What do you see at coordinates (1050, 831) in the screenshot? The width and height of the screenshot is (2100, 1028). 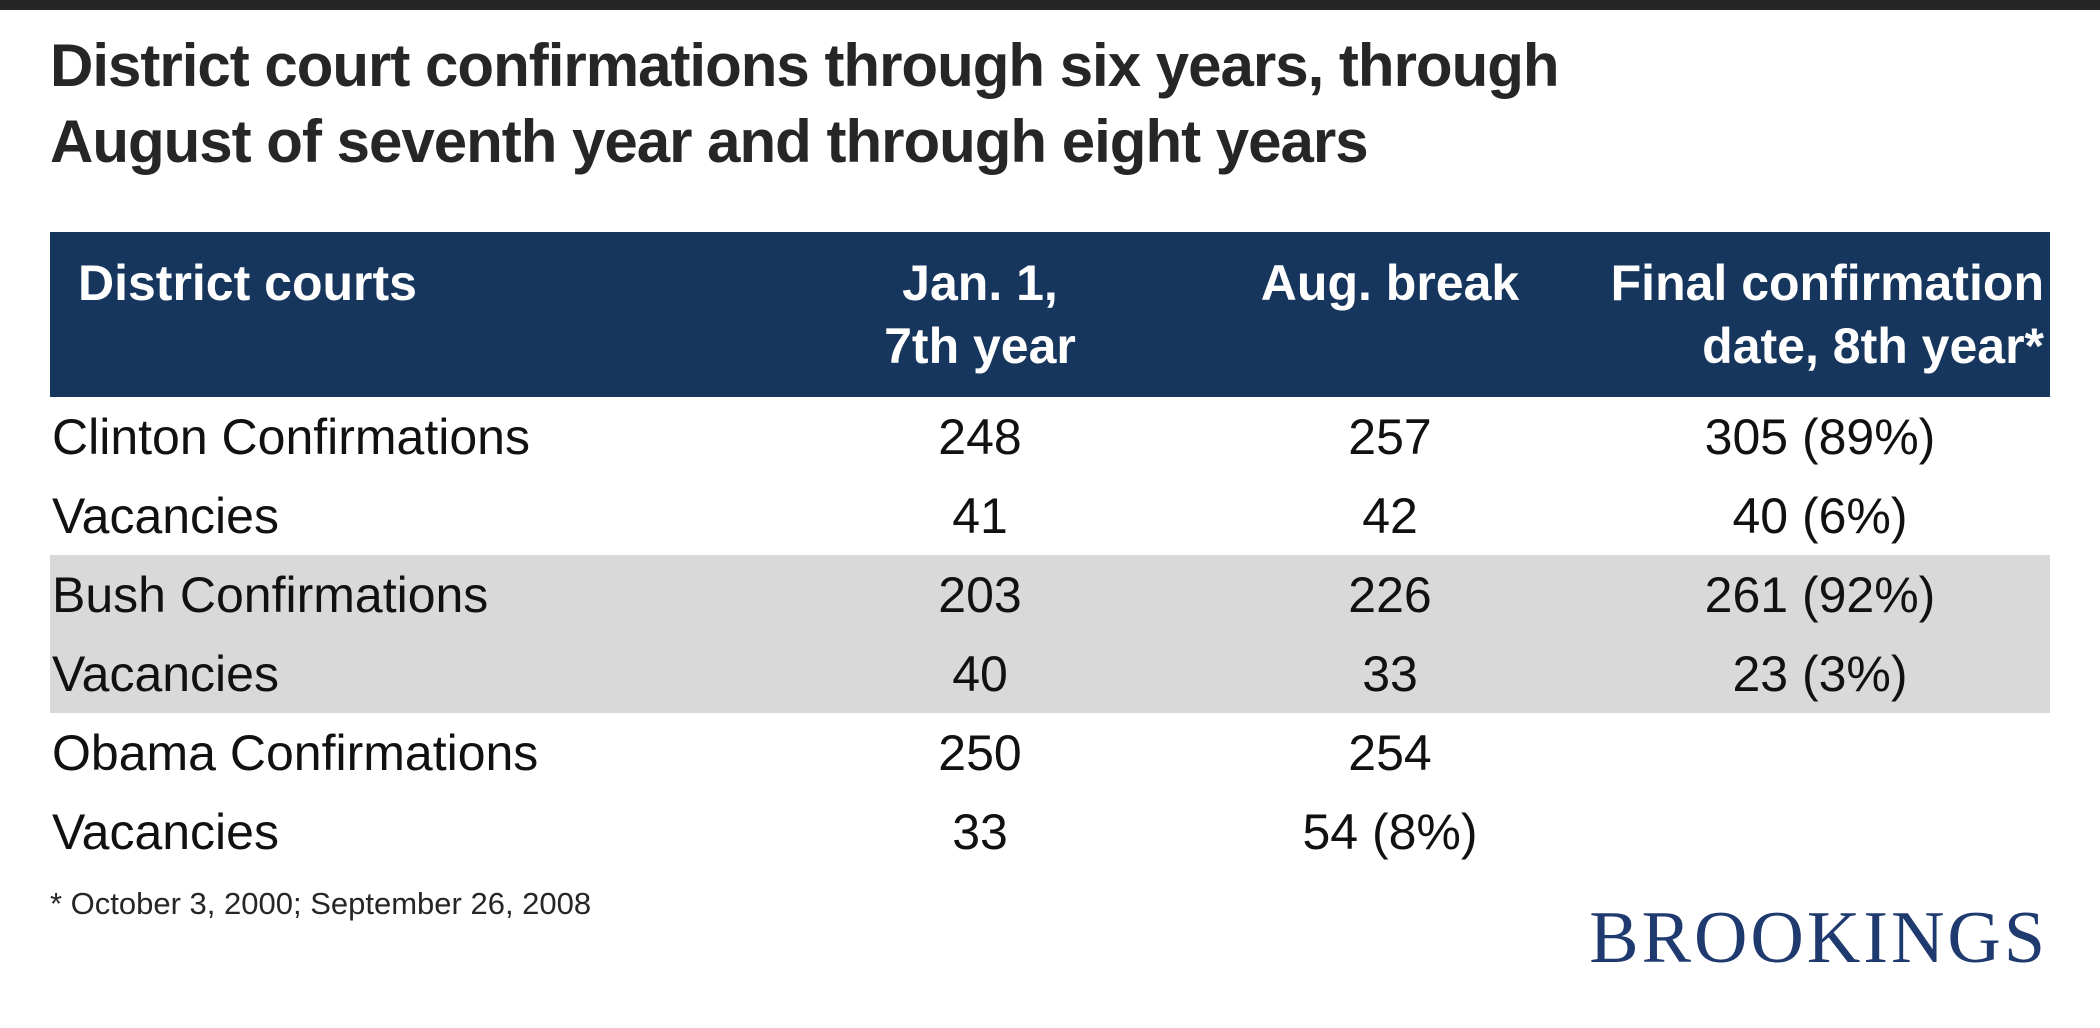 I see `table-row-obama-vacancies: Vacancies 33 54 (8%)` at bounding box center [1050, 831].